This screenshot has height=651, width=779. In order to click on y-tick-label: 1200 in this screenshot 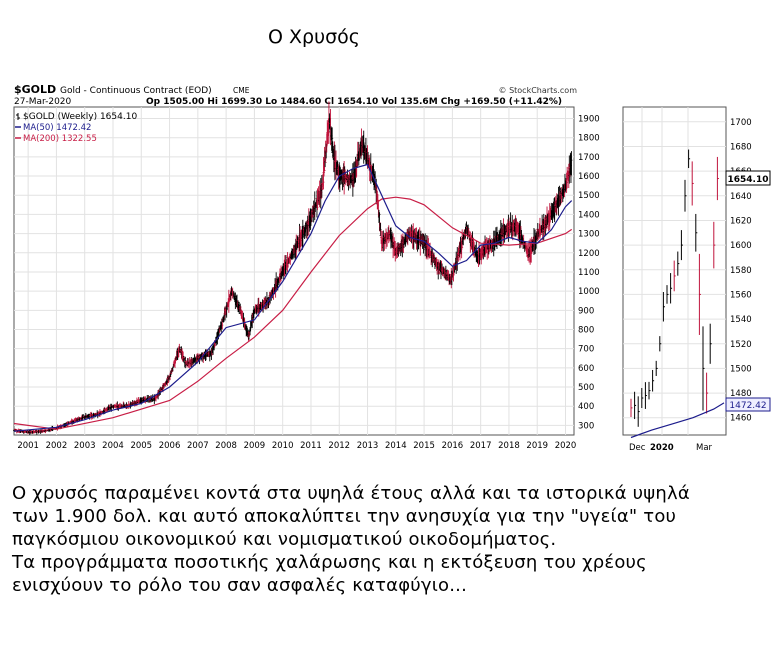, I will do `click(589, 254)`.